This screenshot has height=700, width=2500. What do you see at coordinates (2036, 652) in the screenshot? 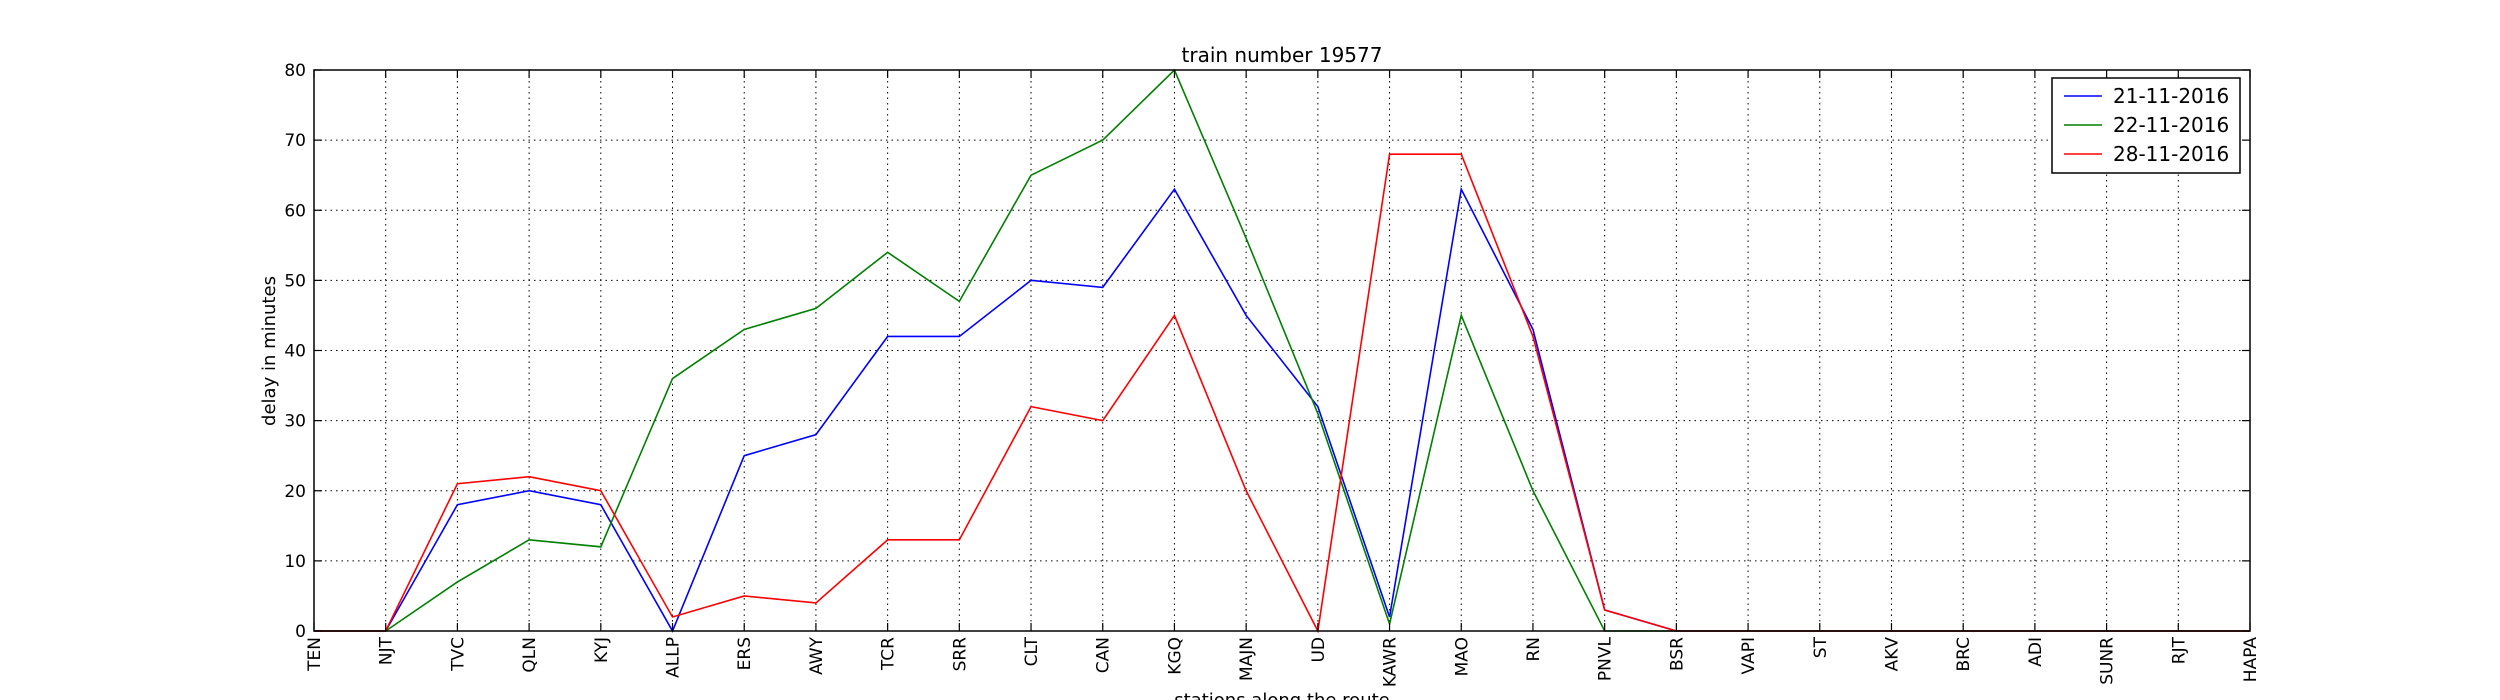
I see `x-tick-label: ADI` at bounding box center [2036, 652].